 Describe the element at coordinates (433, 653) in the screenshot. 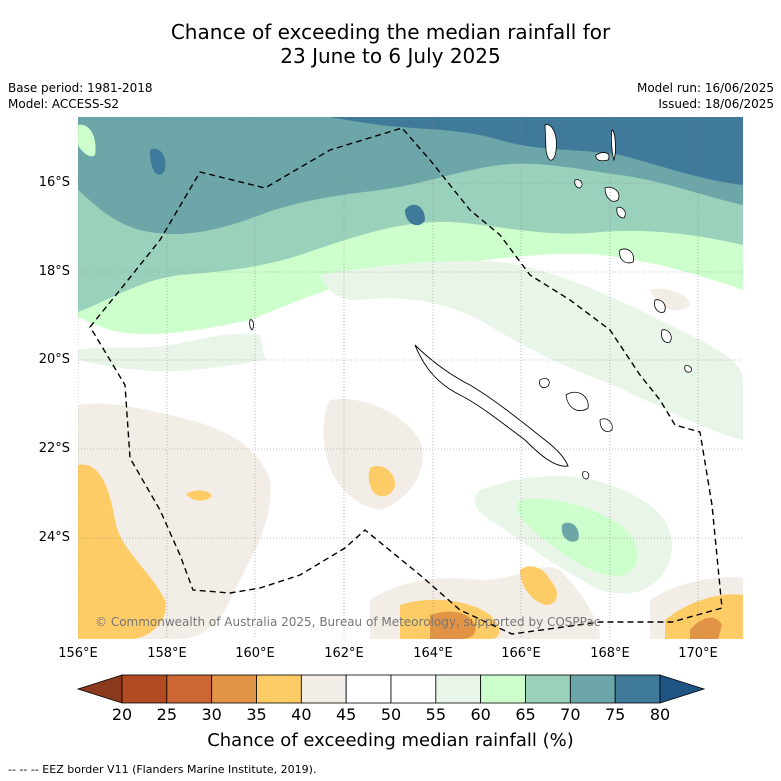

I see `lon-label: 164°E` at that location.